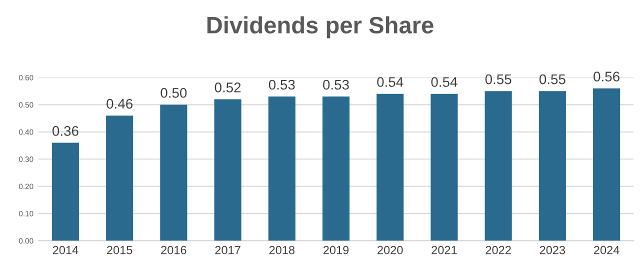 Image resolution: width=640 pixels, height=272 pixels. What do you see at coordinates (173, 250) in the screenshot?
I see `x-tick-label: 2016` at bounding box center [173, 250].